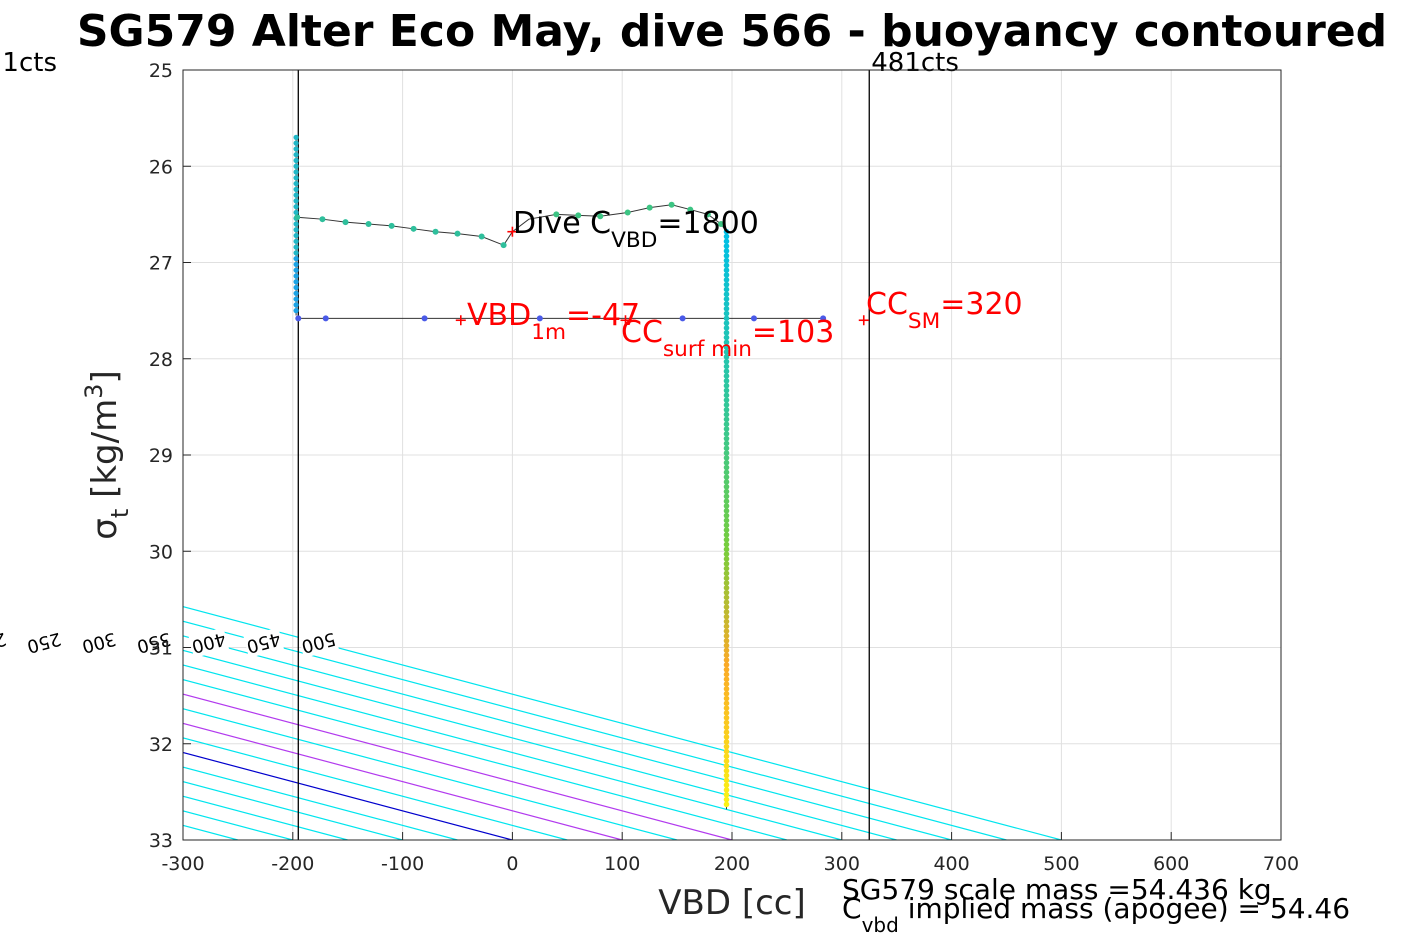  Describe the element at coordinates (944, 310) in the screenshot. I see `cc-sm-annotation: CCSM=320` at that location.